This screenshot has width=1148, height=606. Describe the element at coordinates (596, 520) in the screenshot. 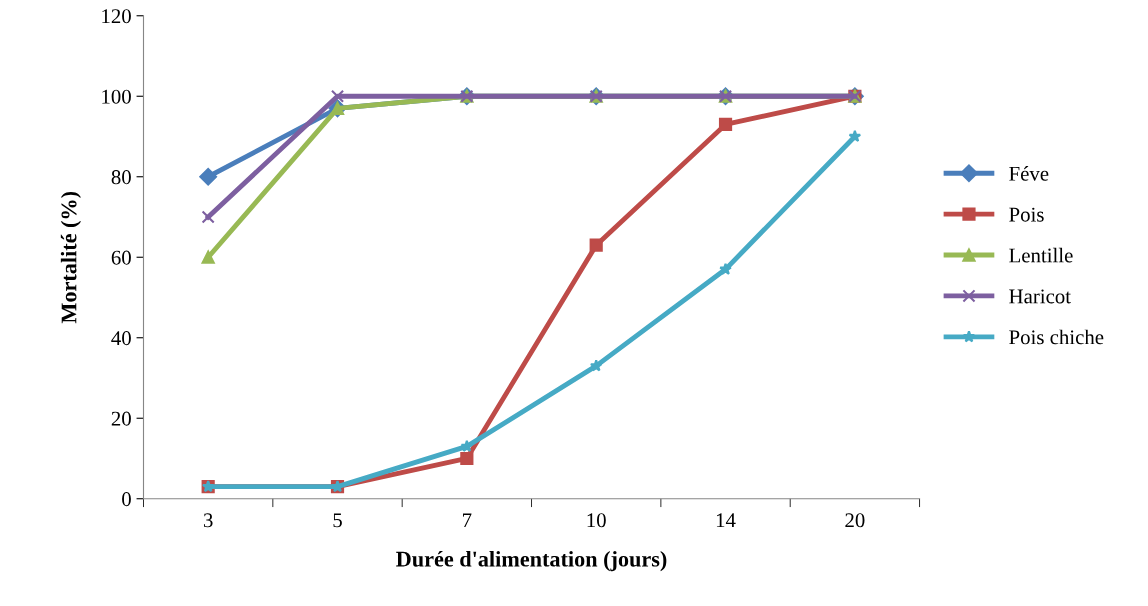

I see `x-tick-label: 10` at that location.